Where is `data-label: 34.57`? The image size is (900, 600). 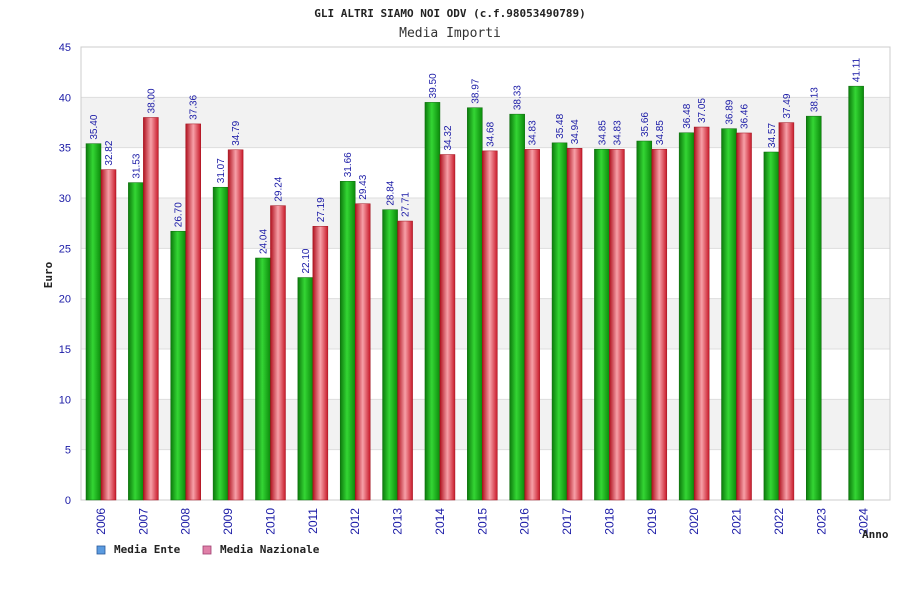
data-label: 34.57 is located at coordinates (772, 135).